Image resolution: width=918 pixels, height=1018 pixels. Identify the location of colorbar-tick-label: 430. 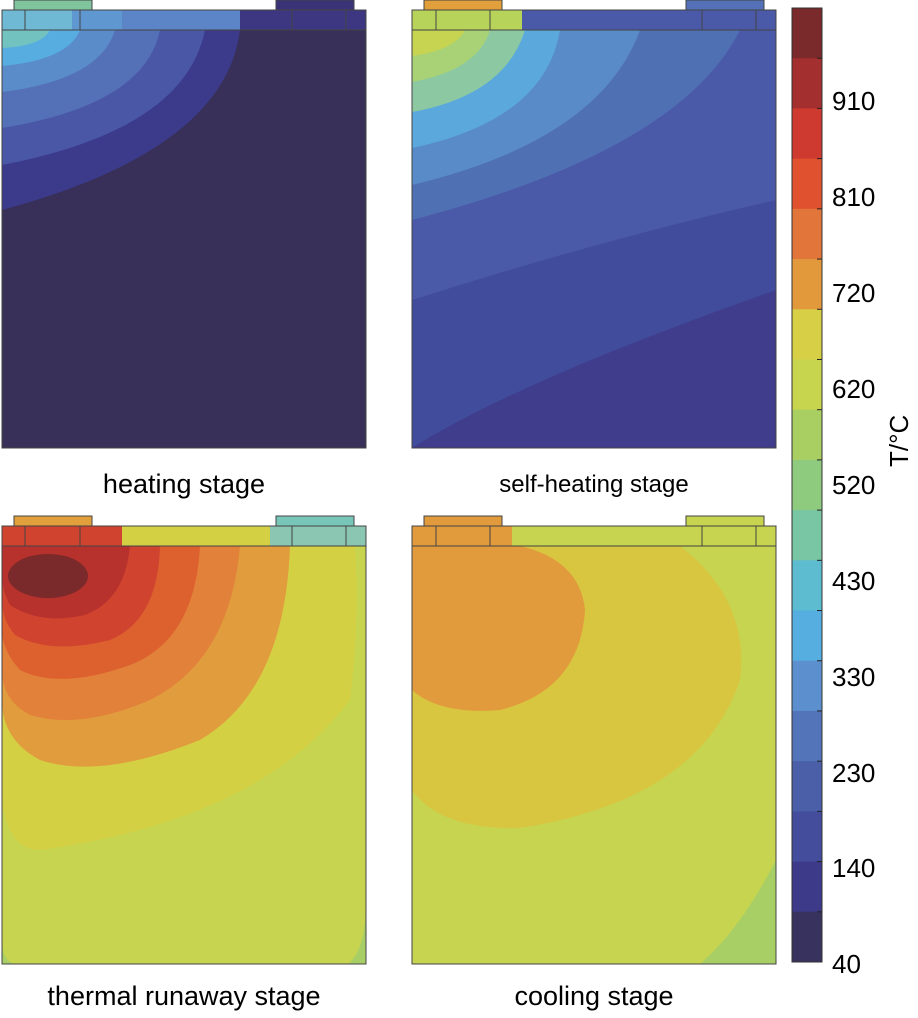
(854, 581).